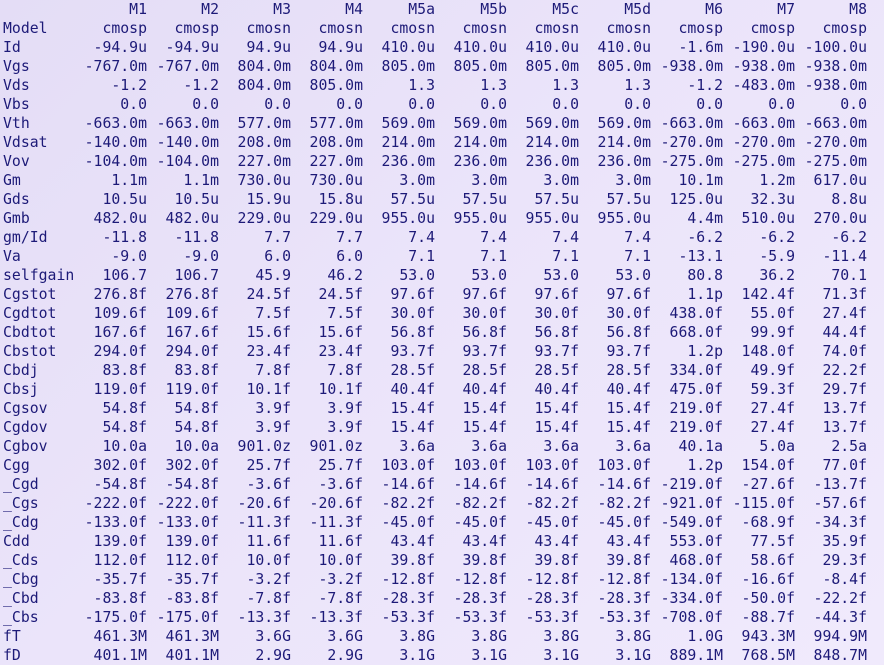  Describe the element at coordinates (25, 142) in the screenshot. I see `row-label: Vdsat` at that location.